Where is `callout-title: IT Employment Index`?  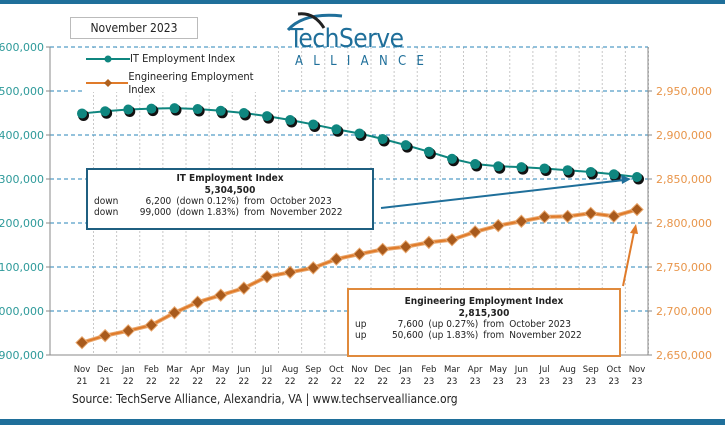
callout-title: IT Employment Index is located at coordinates (230, 178).